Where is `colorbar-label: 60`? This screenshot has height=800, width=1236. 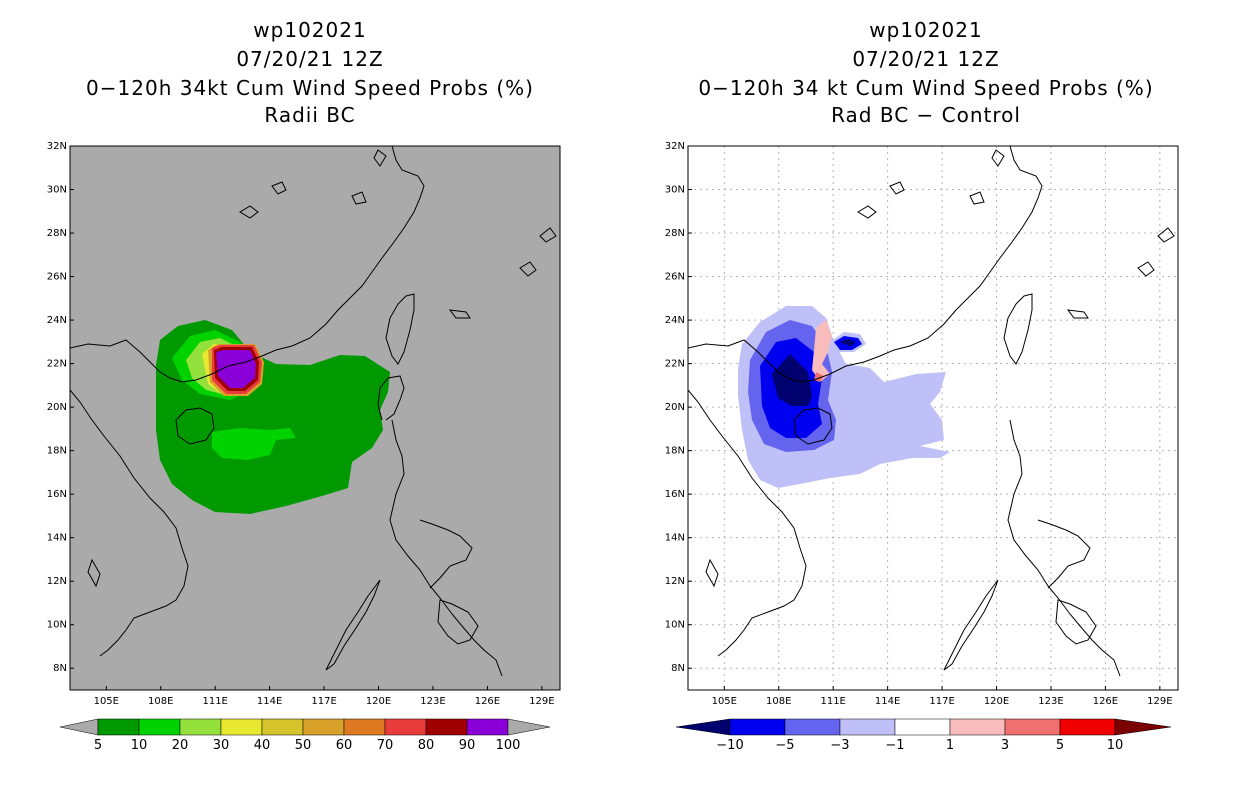 colorbar-label: 60 is located at coordinates (344, 745).